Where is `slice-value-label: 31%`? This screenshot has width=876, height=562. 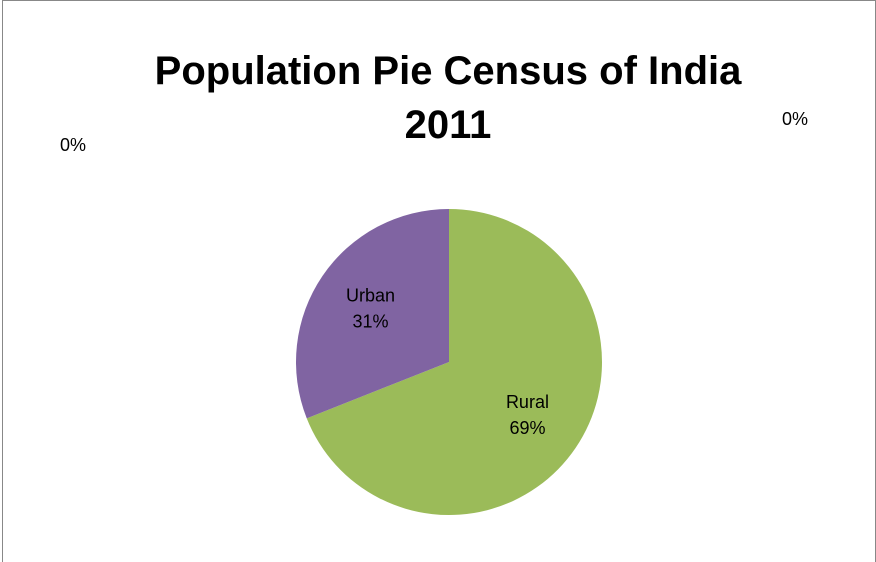
slice-value-label: 31% is located at coordinates (371, 321).